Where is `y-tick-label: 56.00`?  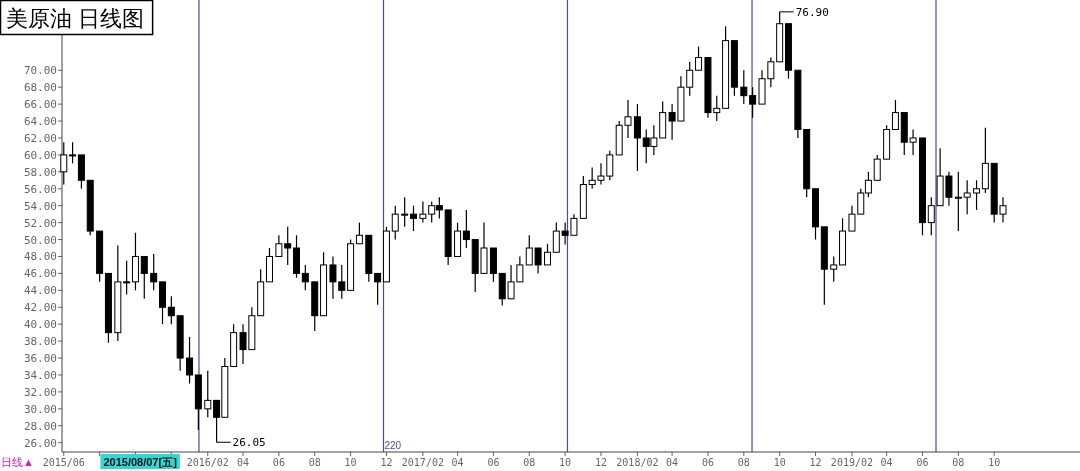 y-tick-label: 56.00 is located at coordinates (40, 189).